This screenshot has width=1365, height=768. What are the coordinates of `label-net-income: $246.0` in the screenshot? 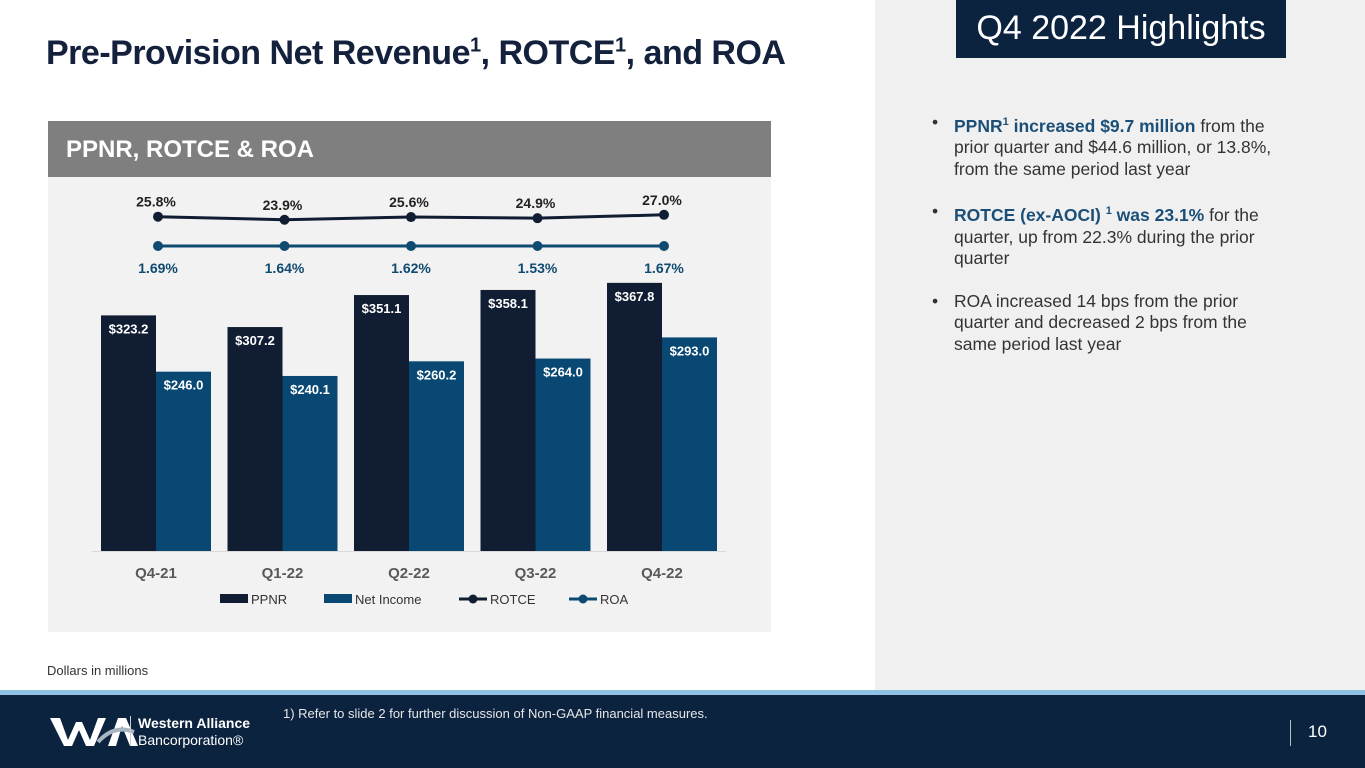 It's located at (184, 385).